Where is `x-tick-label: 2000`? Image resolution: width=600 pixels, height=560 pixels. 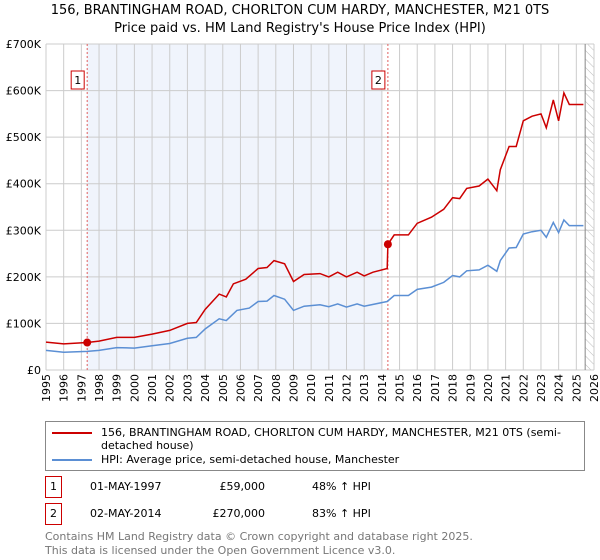 x-tick-label: 2000 is located at coordinates (134, 388).